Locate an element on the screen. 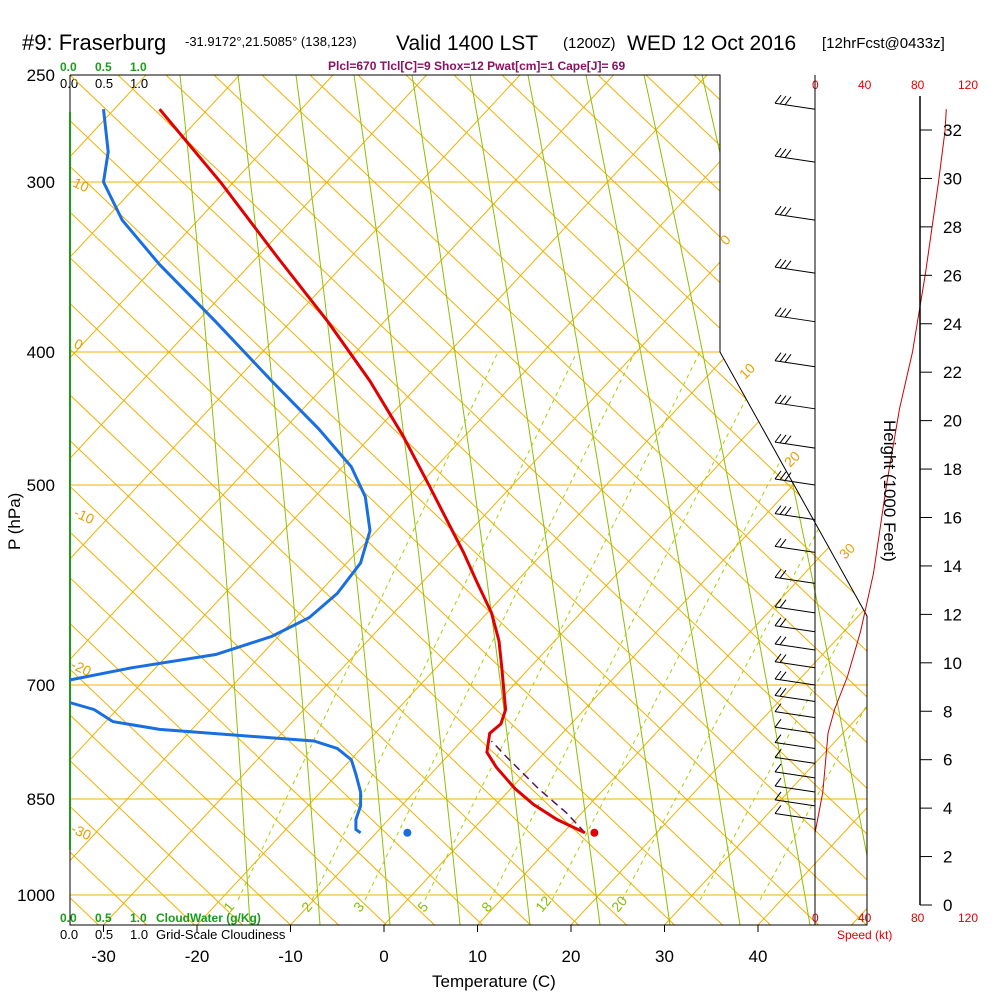 This screenshot has height=1000, width=1000. parcel-trace is located at coordinates (538, 787).